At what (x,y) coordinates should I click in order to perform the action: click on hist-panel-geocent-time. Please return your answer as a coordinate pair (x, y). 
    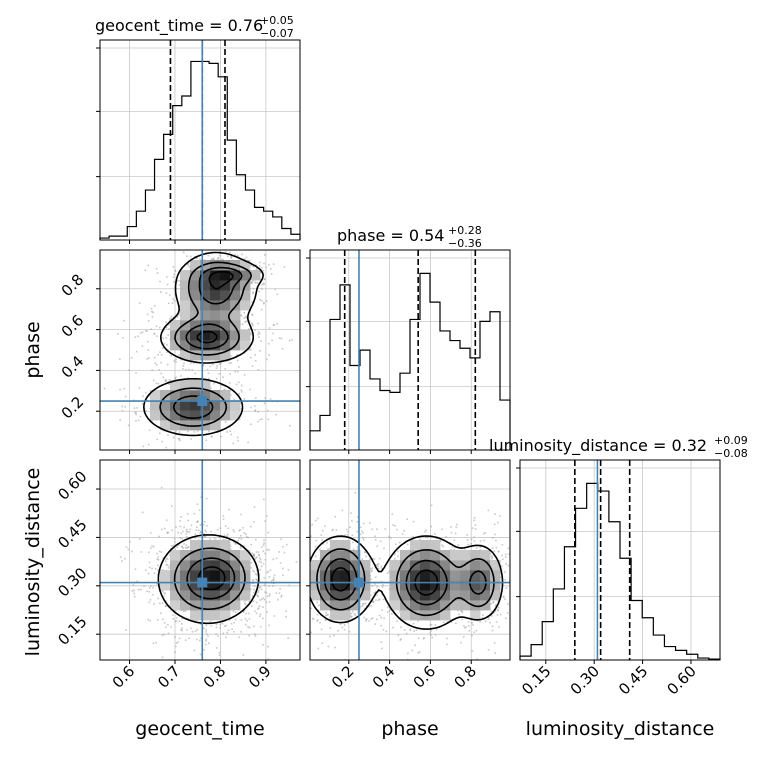
    Looking at the image, I should click on (200, 140).